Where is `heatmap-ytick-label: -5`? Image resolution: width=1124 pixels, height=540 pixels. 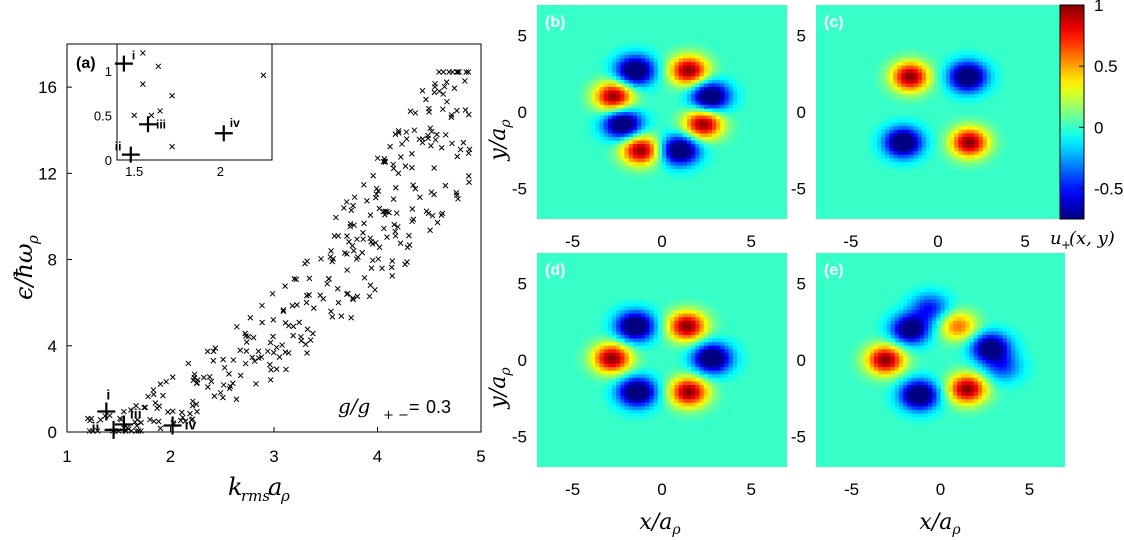 heatmap-ytick-label: -5 is located at coordinates (519, 436).